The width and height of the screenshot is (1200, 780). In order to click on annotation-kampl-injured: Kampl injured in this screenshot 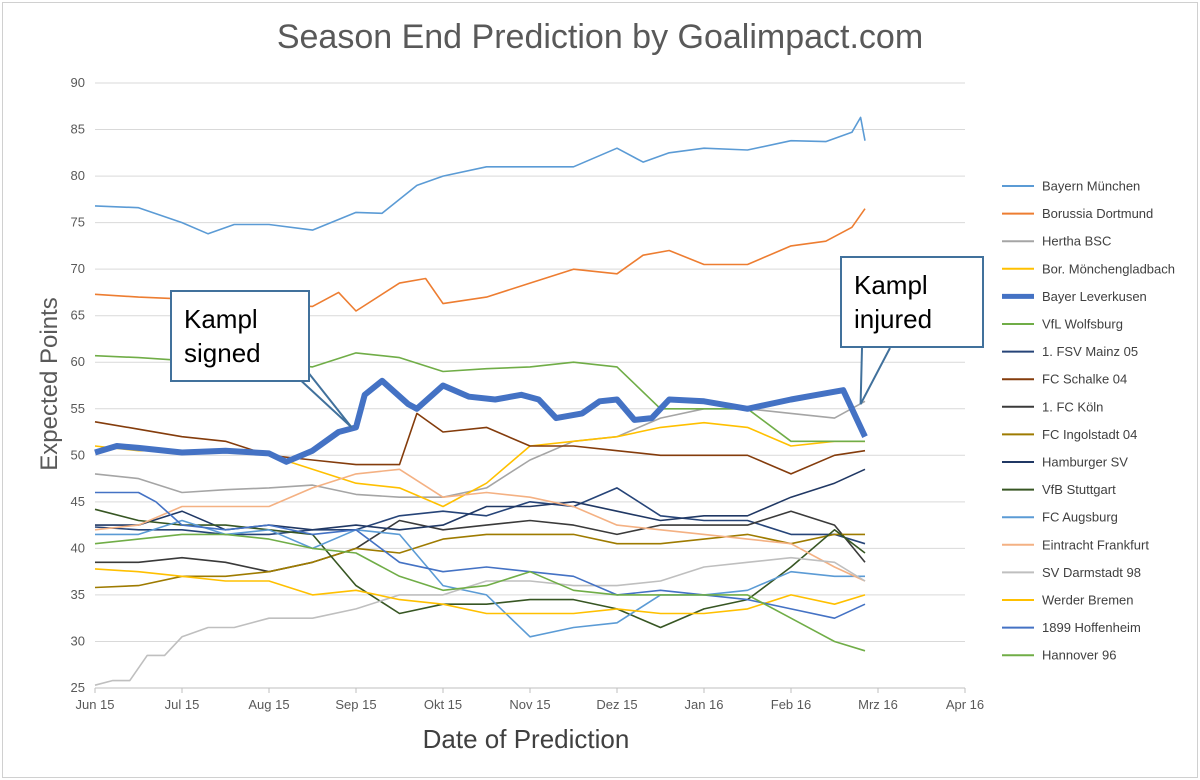, I will do `click(912, 302)`.